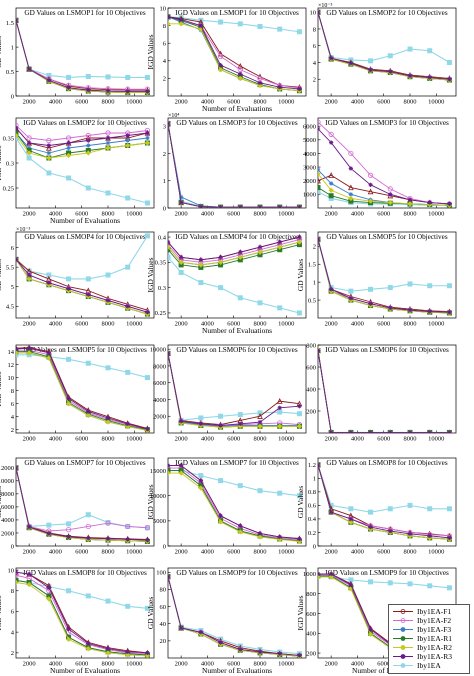 Image resolution: width=474 pixels, height=676 pixels. I want to click on xtick-label-6-3: 8000, so click(108, 324).